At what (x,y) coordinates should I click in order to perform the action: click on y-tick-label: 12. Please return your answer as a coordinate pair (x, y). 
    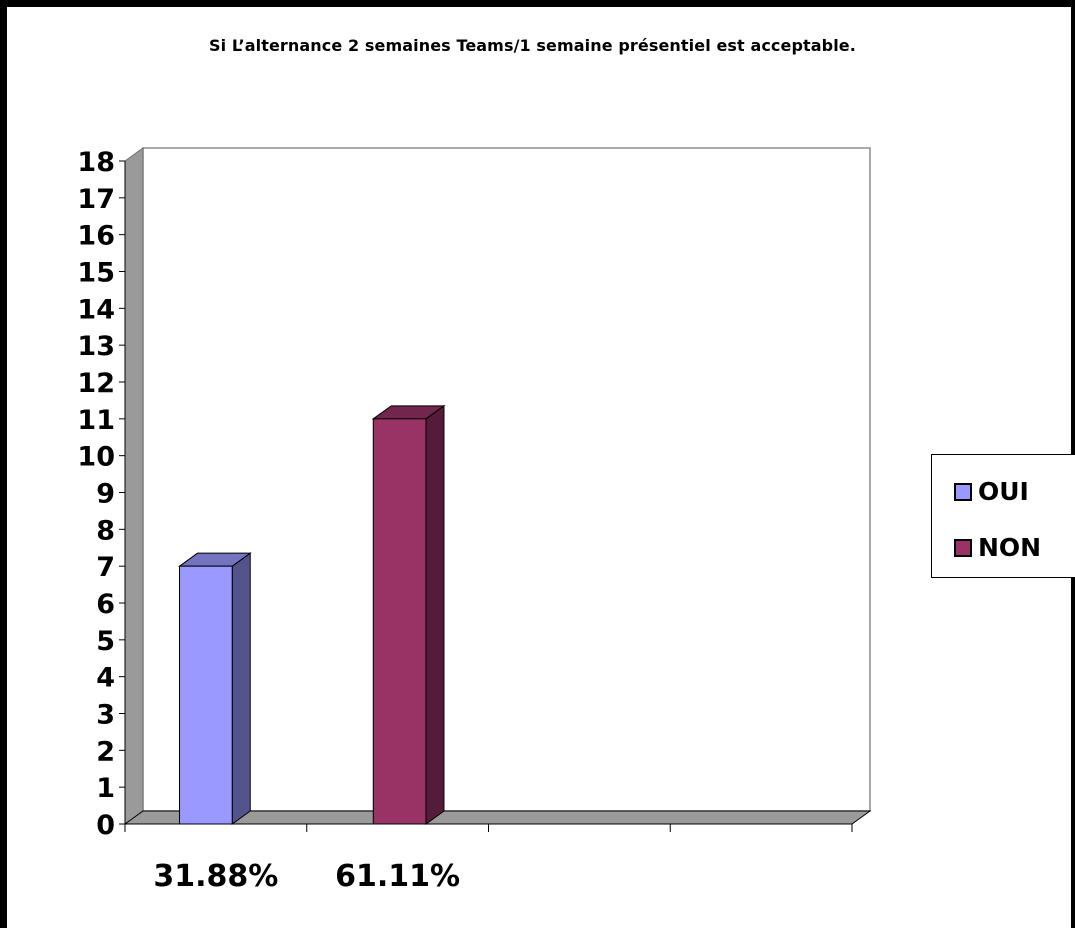
    Looking at the image, I should click on (96, 383).